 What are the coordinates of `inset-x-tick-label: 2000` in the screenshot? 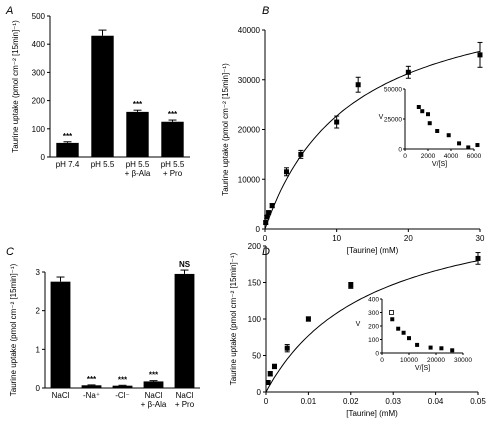 It's located at (428, 156).